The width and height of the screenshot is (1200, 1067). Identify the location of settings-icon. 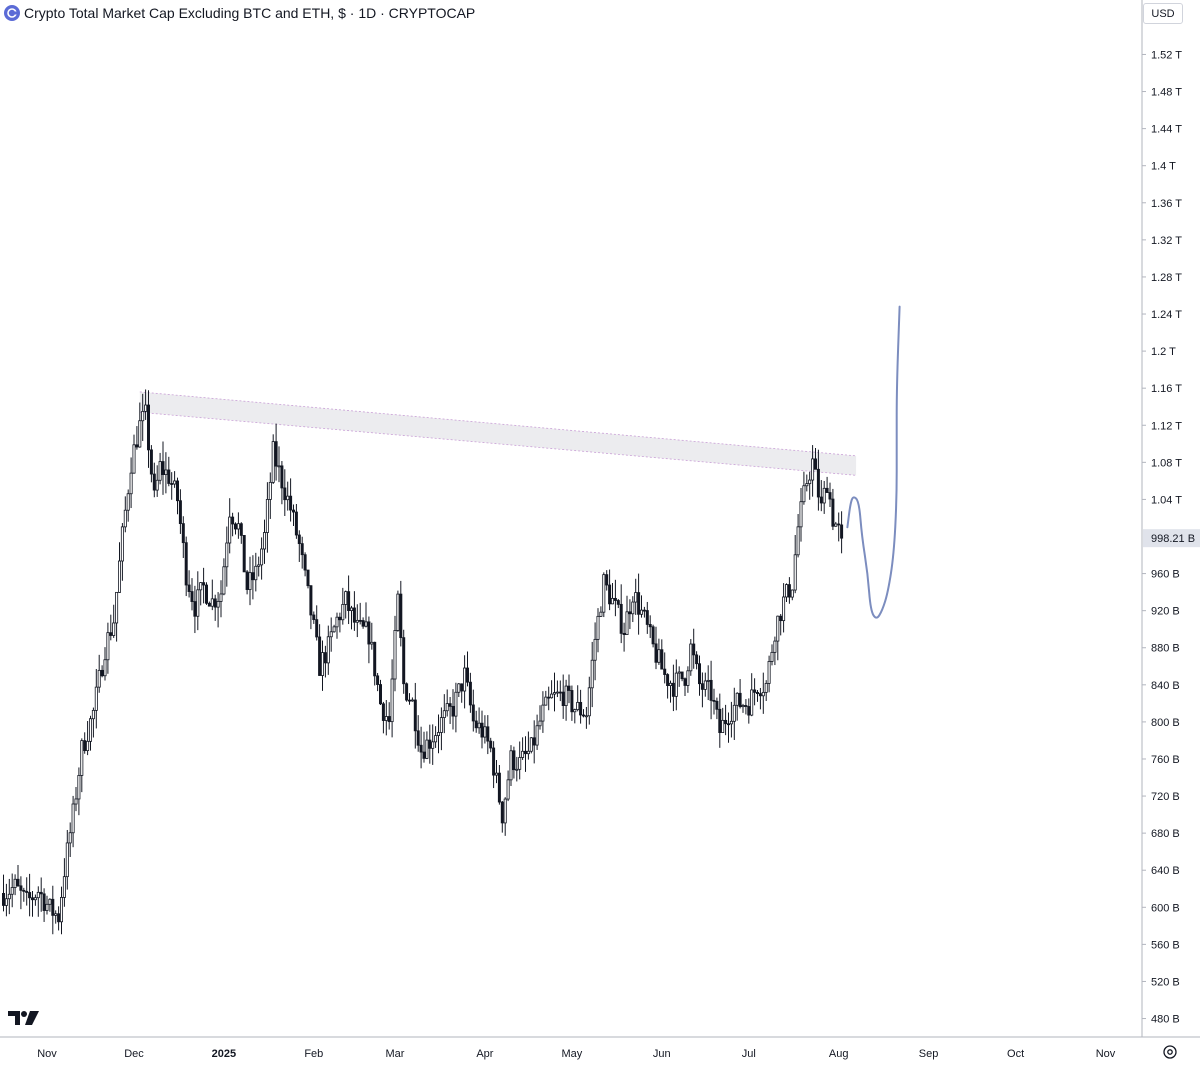
(1170, 1052).